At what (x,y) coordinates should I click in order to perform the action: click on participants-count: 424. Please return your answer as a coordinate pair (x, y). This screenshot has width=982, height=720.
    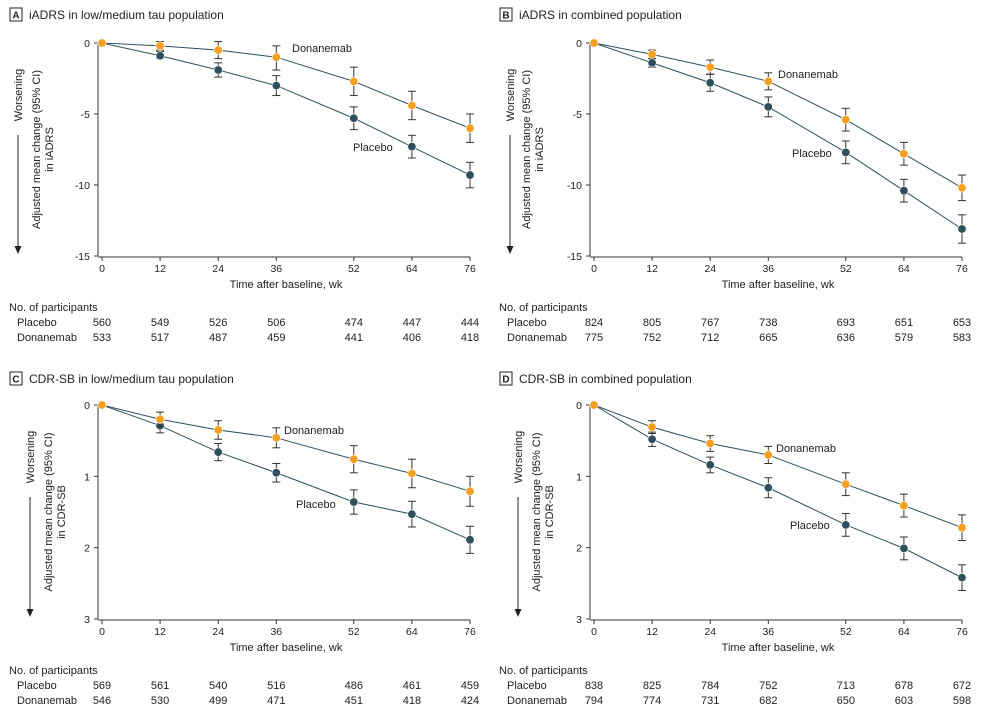
    Looking at the image, I should click on (470, 701).